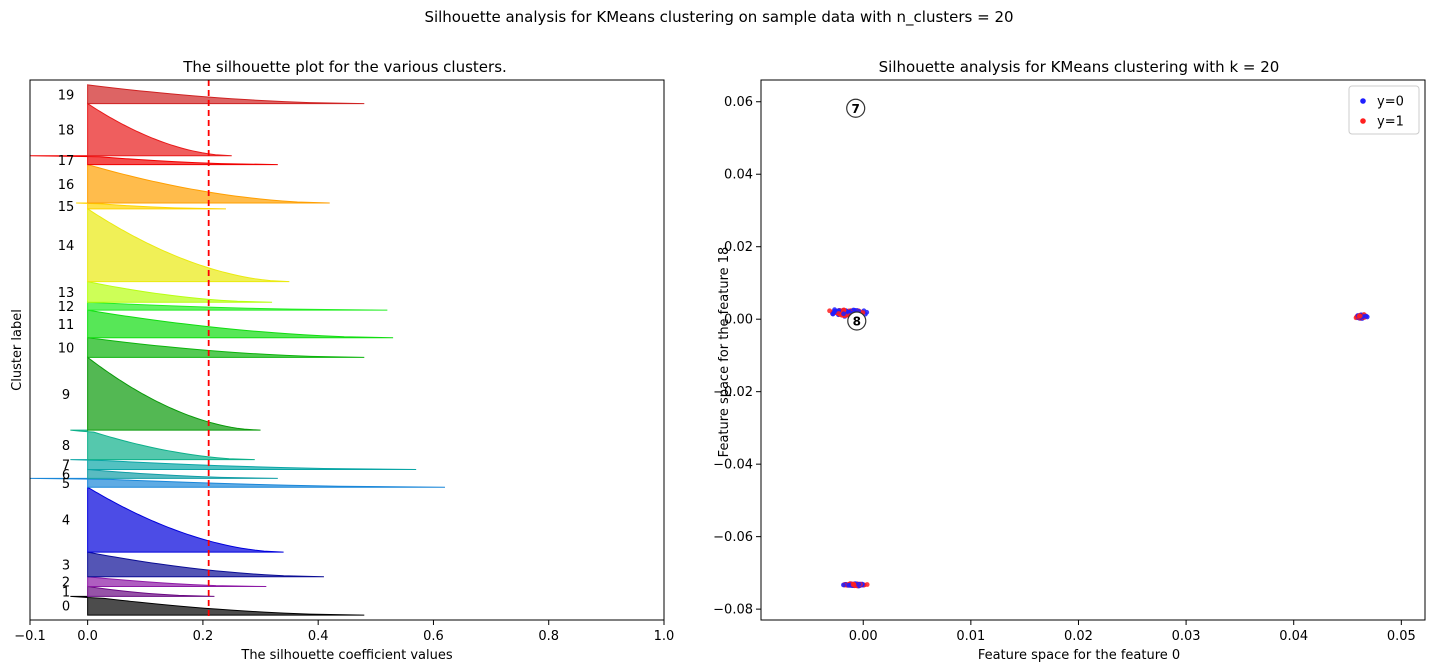 Image resolution: width=1438 pixels, height=672 pixels. What do you see at coordinates (66, 349) in the screenshot?
I see `cluster-label: 10` at bounding box center [66, 349].